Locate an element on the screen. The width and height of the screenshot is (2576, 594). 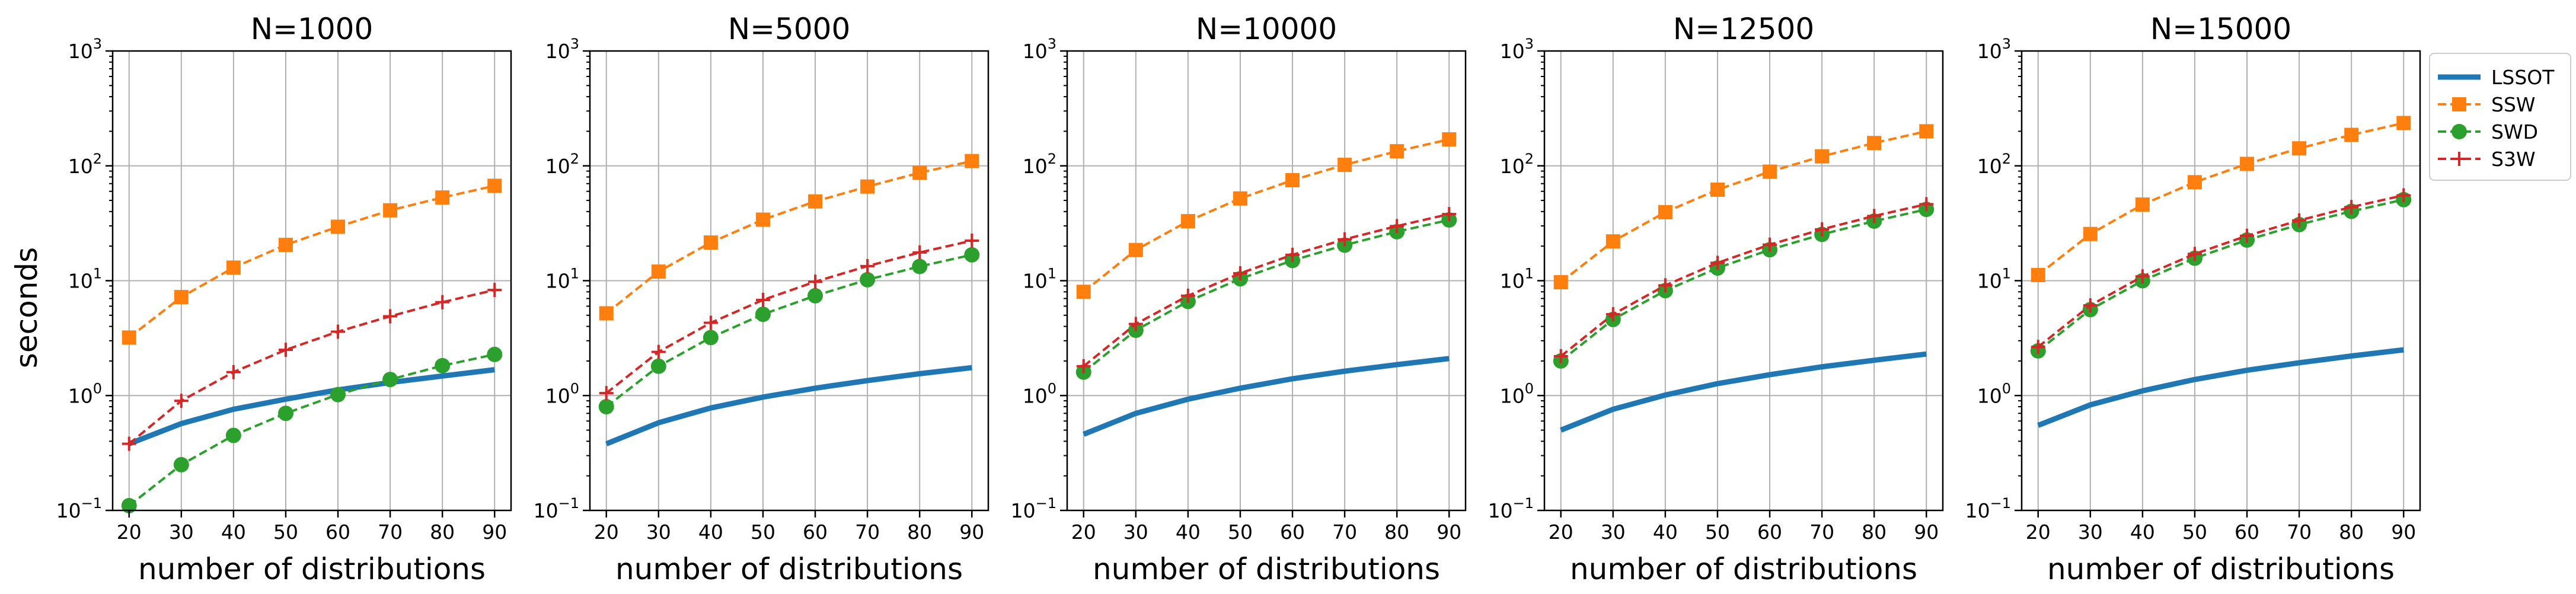
y-tick-label: 10¹ is located at coordinates (1039, 279).